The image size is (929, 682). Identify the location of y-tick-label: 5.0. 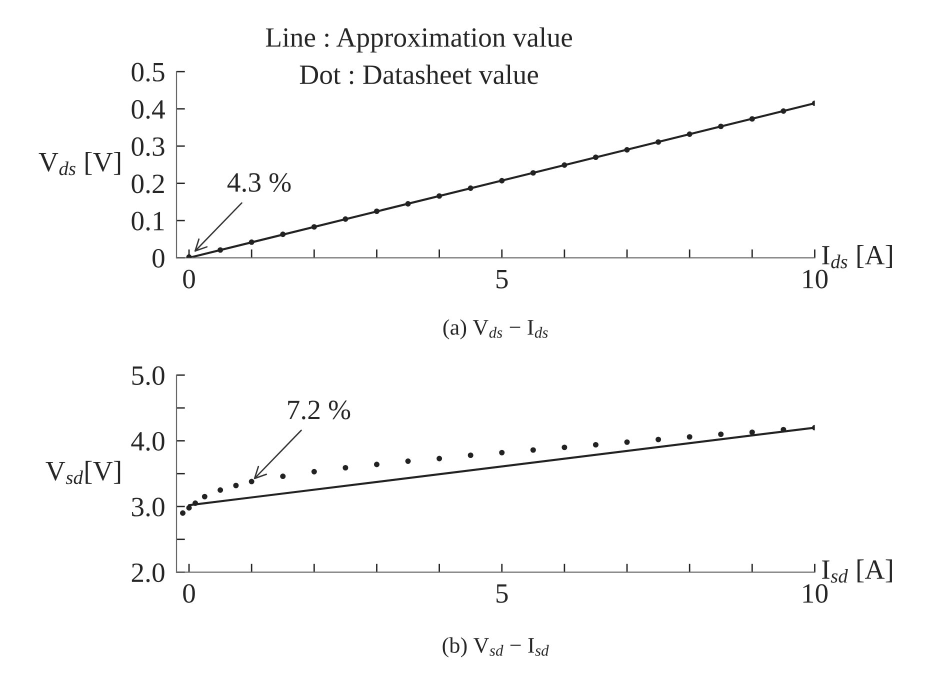
(148, 376).